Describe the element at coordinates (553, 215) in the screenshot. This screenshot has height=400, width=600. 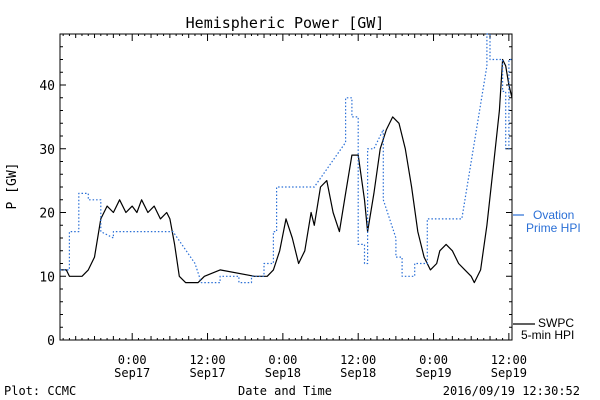
I see `legend-ovation-label-line1: Ovation` at that location.